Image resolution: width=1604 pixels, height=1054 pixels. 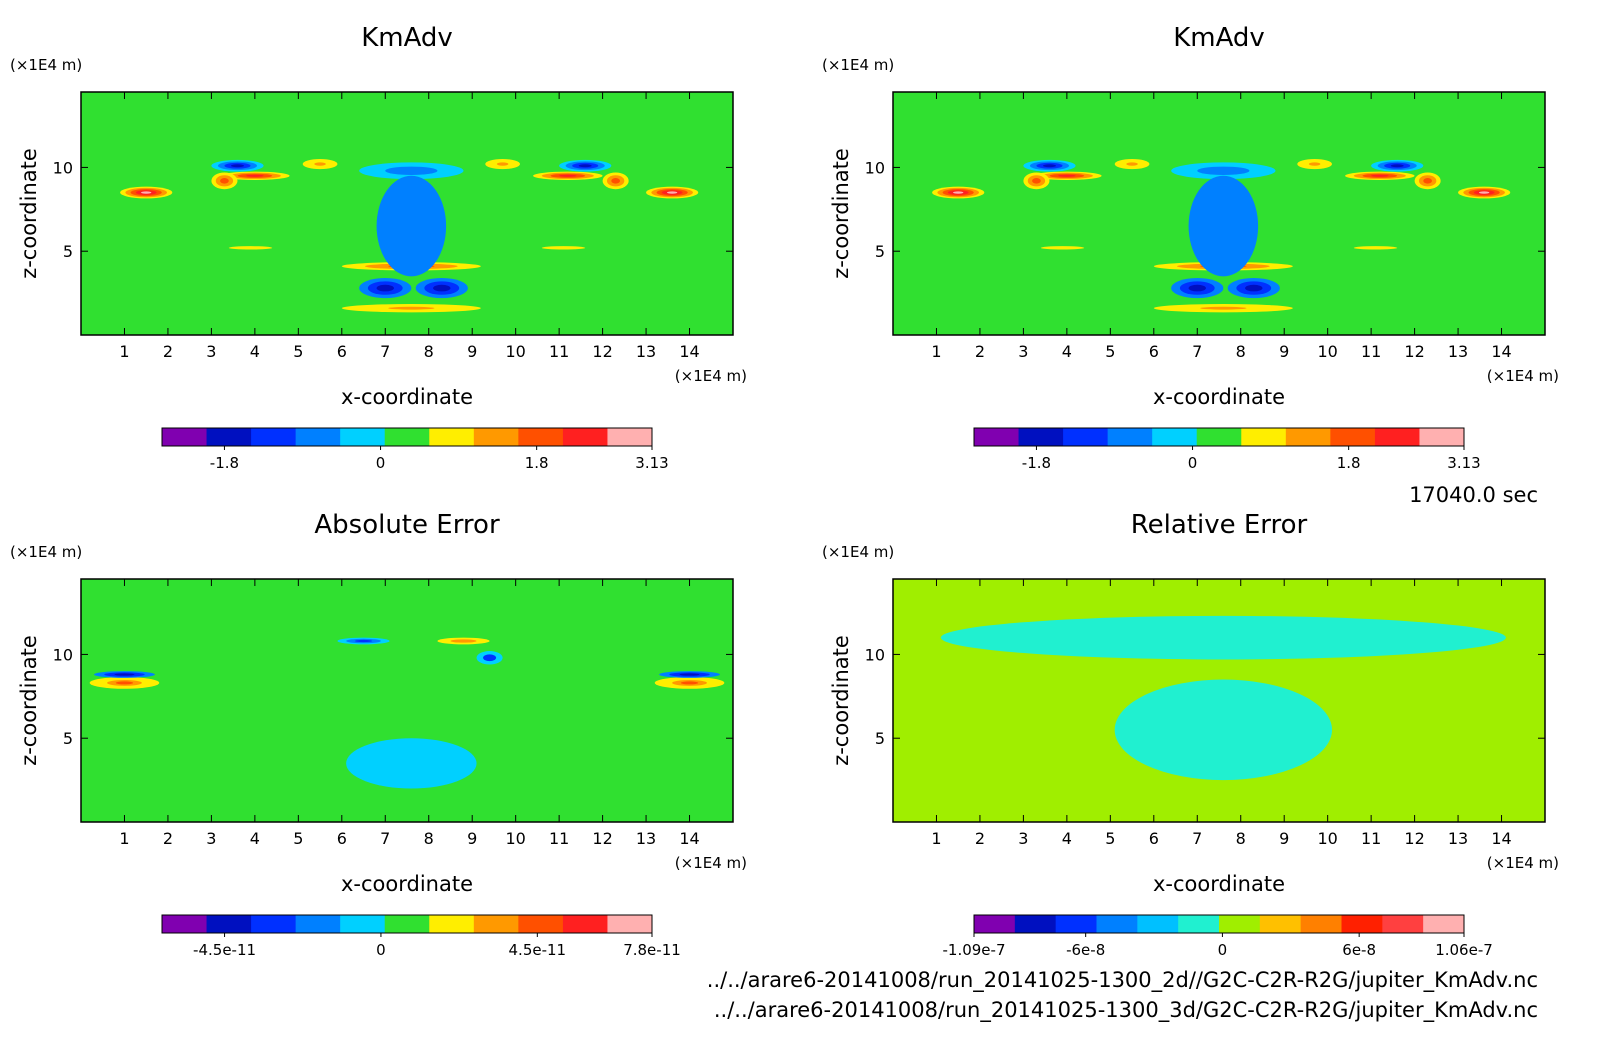 What do you see at coordinates (224, 463) in the screenshot?
I see `colorbar-tick-label: -1.8` at bounding box center [224, 463].